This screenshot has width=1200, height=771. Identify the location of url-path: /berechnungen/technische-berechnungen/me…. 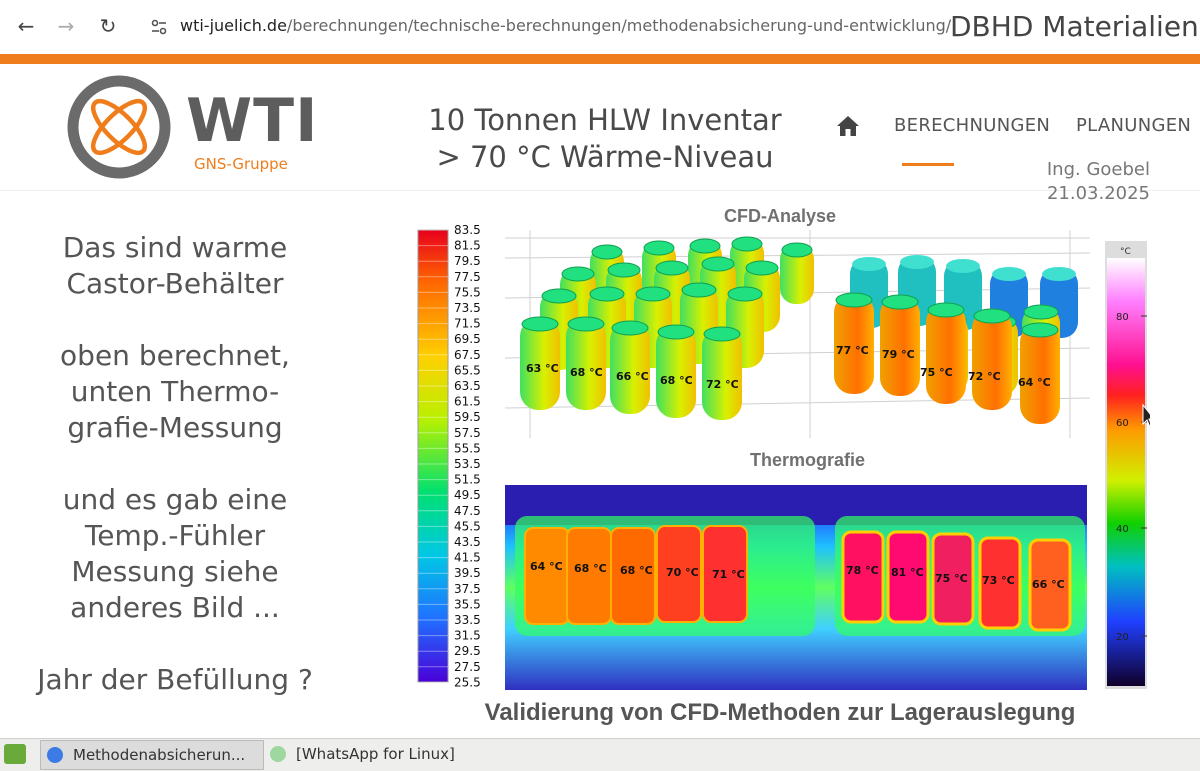
(619, 25).